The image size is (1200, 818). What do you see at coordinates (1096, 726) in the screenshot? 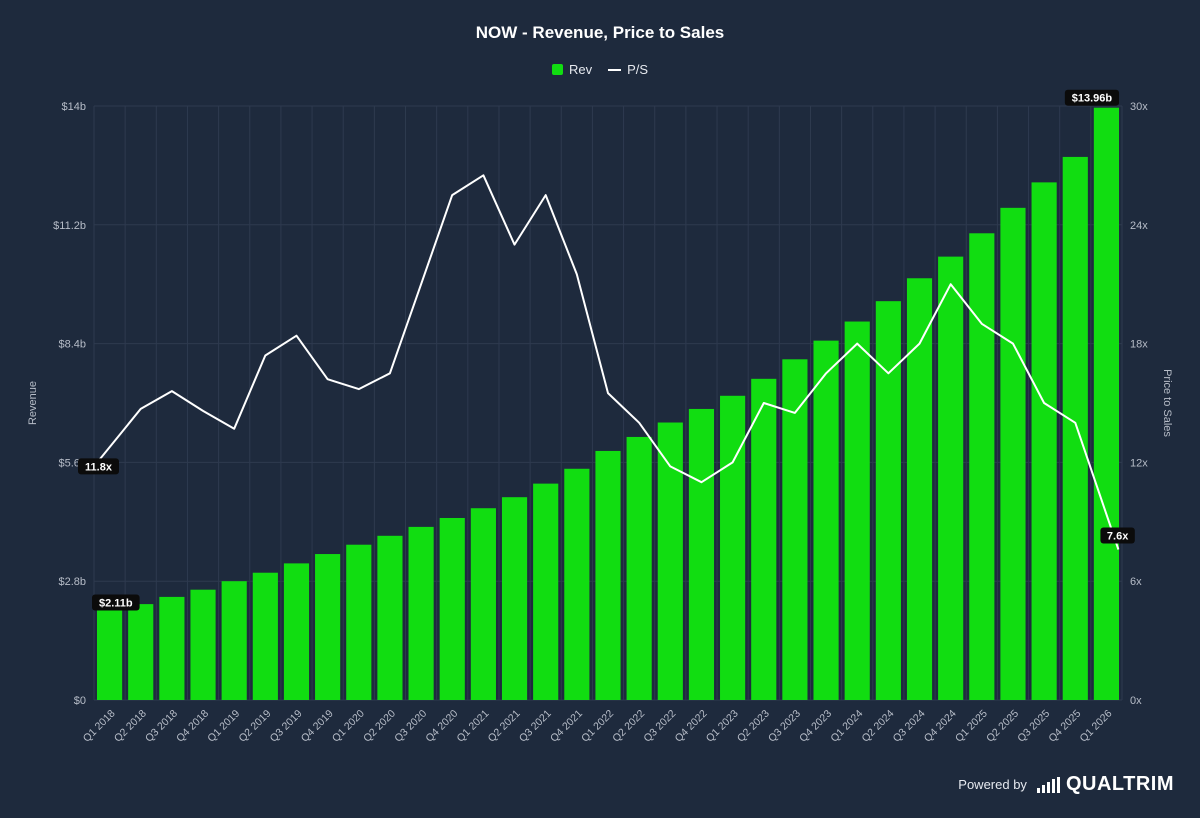
I see `x-tick-label: Q1 2026` at bounding box center [1096, 726].